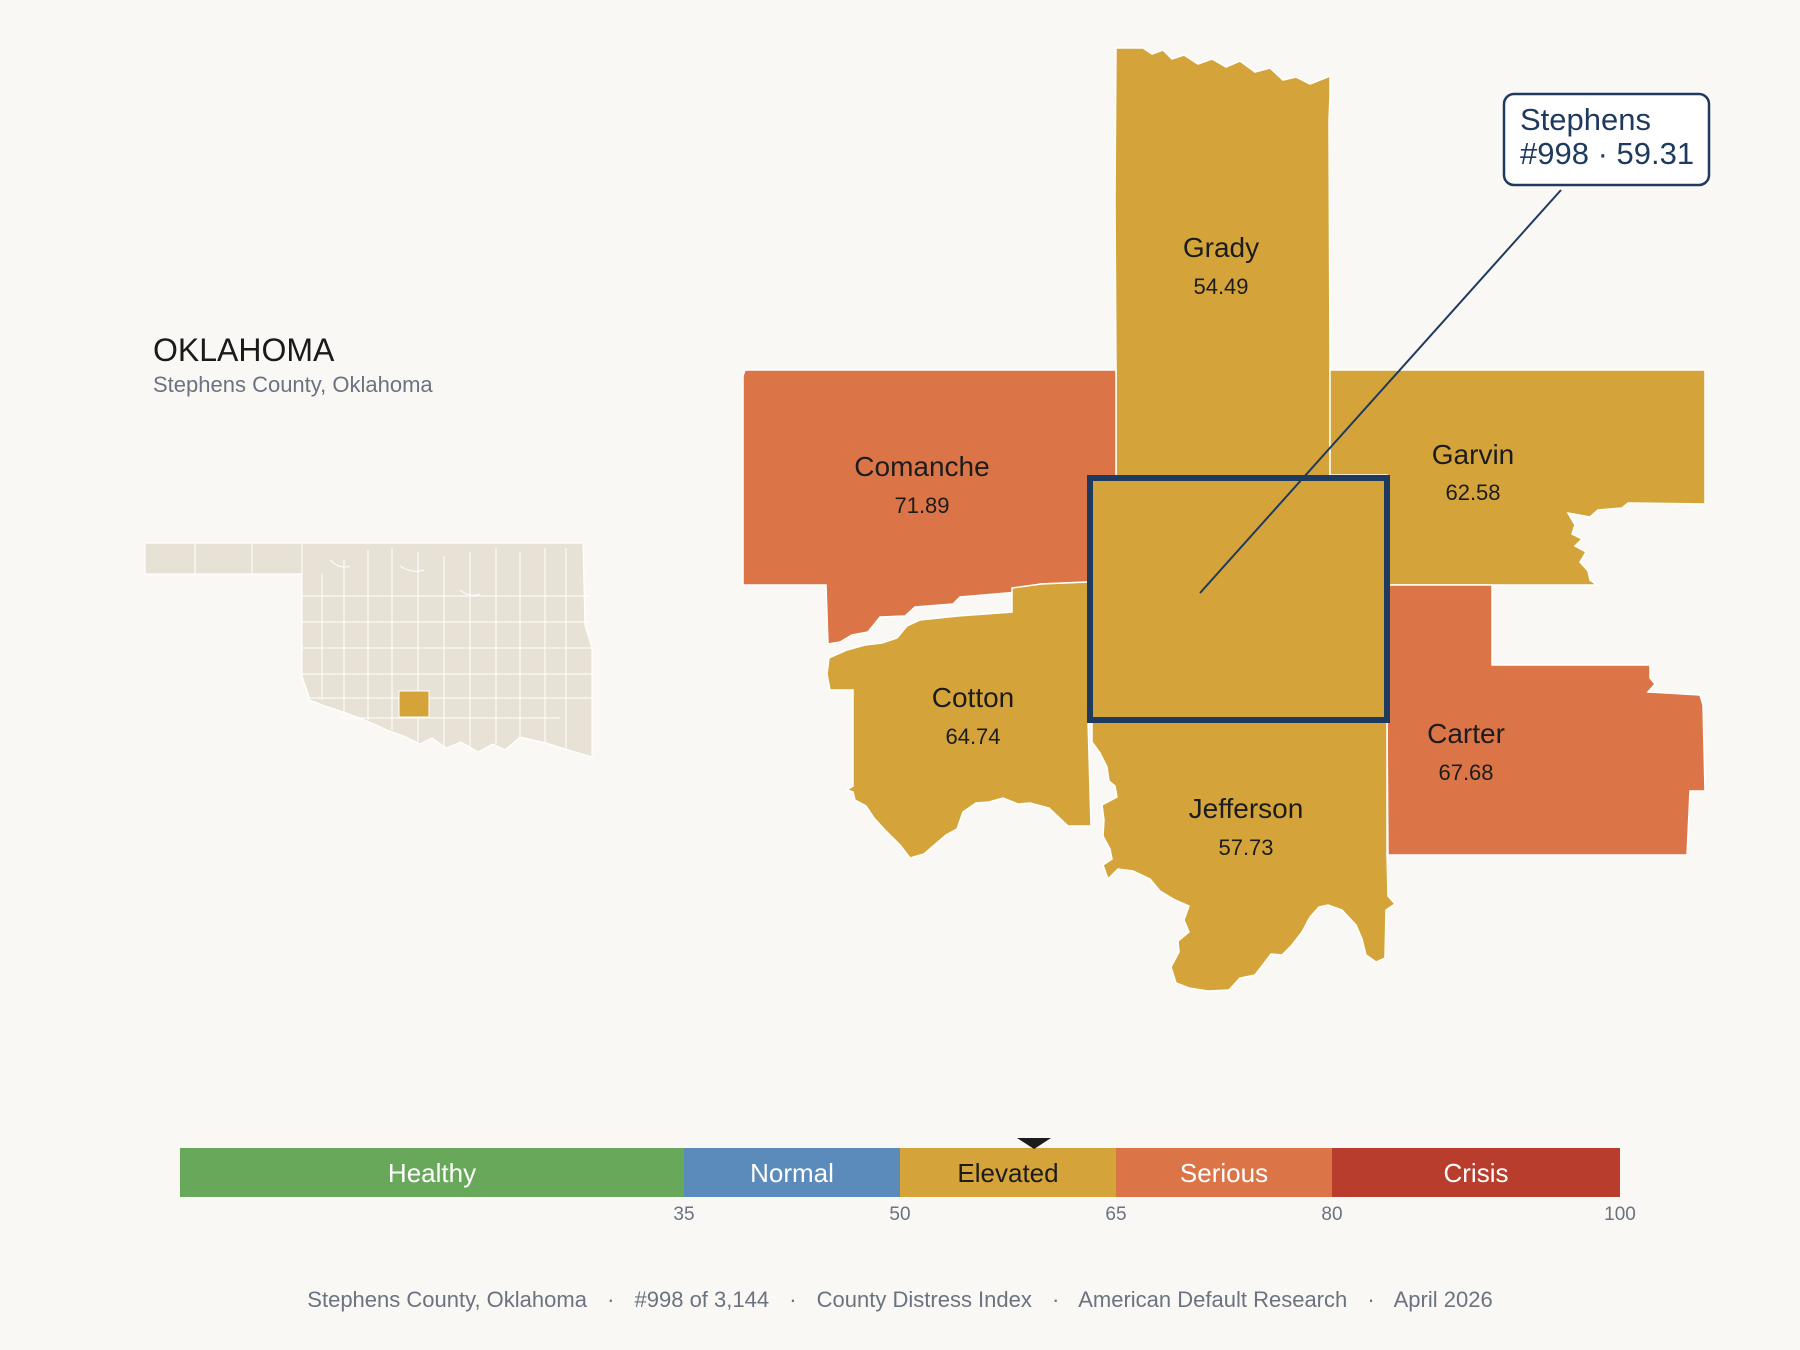  Describe the element at coordinates (1585, 119) in the screenshot. I see `callout-county-name: Stephens` at that location.